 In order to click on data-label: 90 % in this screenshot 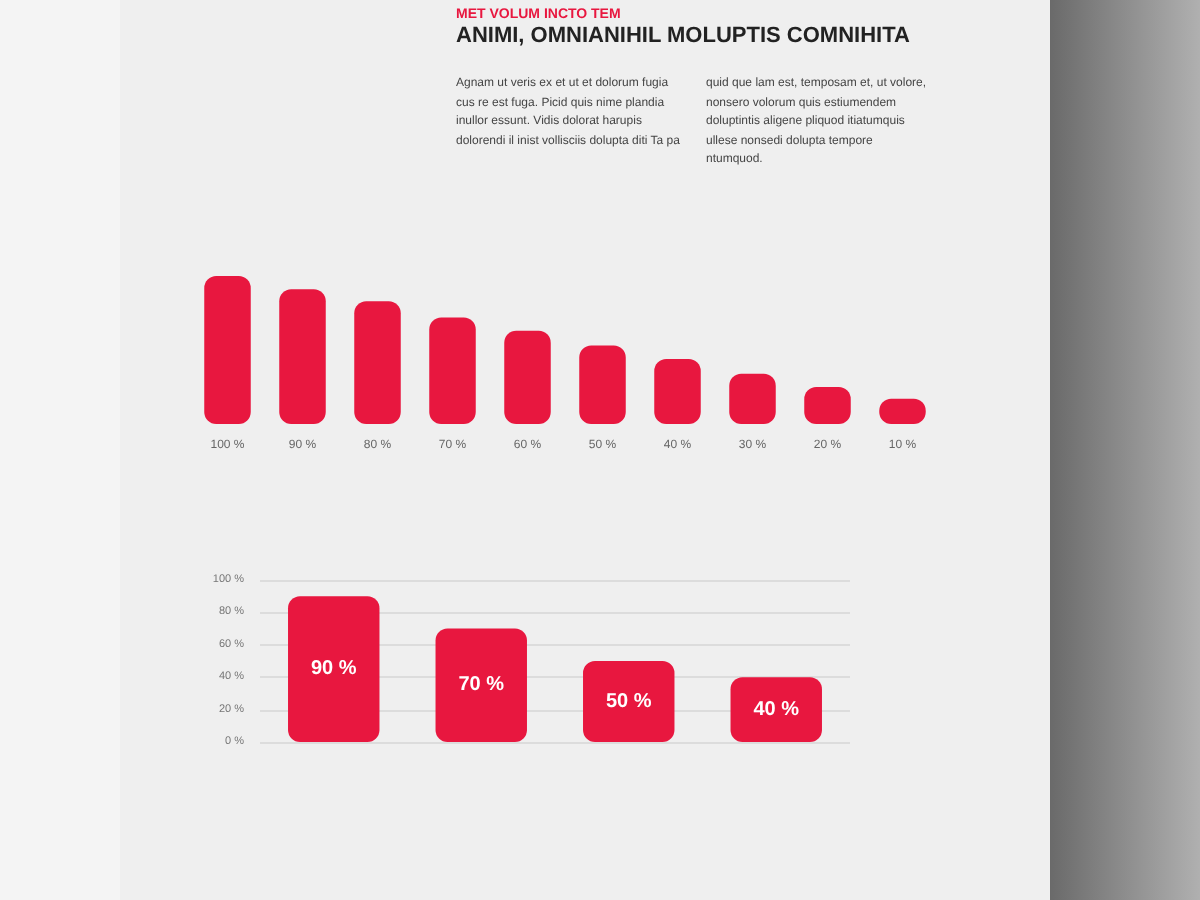, I will do `click(333, 669)`.